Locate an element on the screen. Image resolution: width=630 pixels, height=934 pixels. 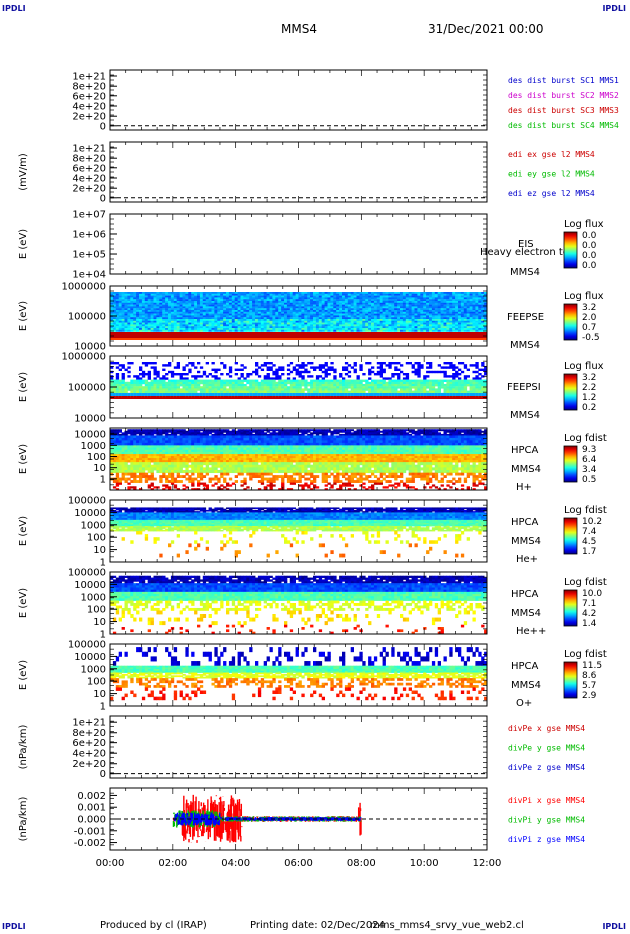
y-tick-label: 4e+20 is located at coordinates (89, 179).